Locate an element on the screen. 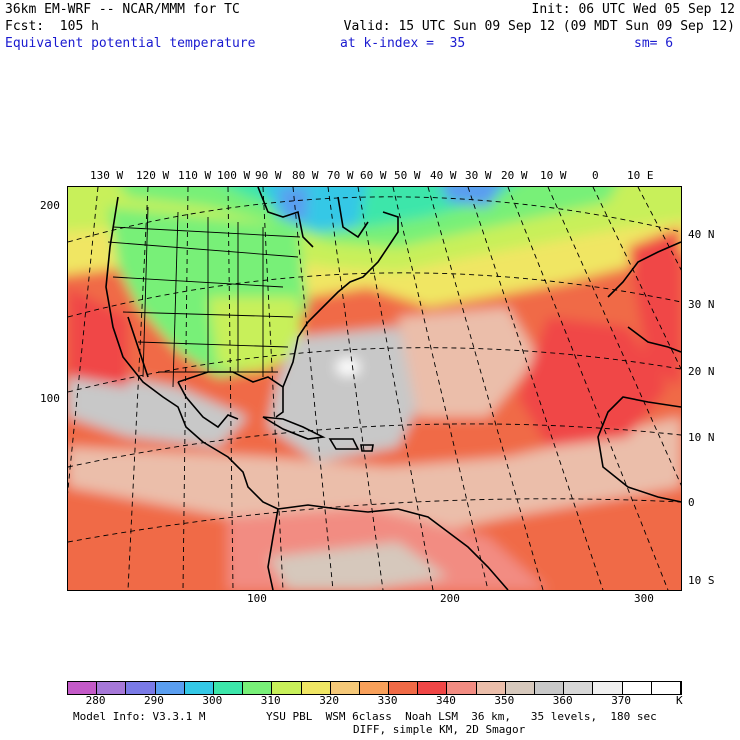  lon-label: 60 W is located at coordinates (373, 175).